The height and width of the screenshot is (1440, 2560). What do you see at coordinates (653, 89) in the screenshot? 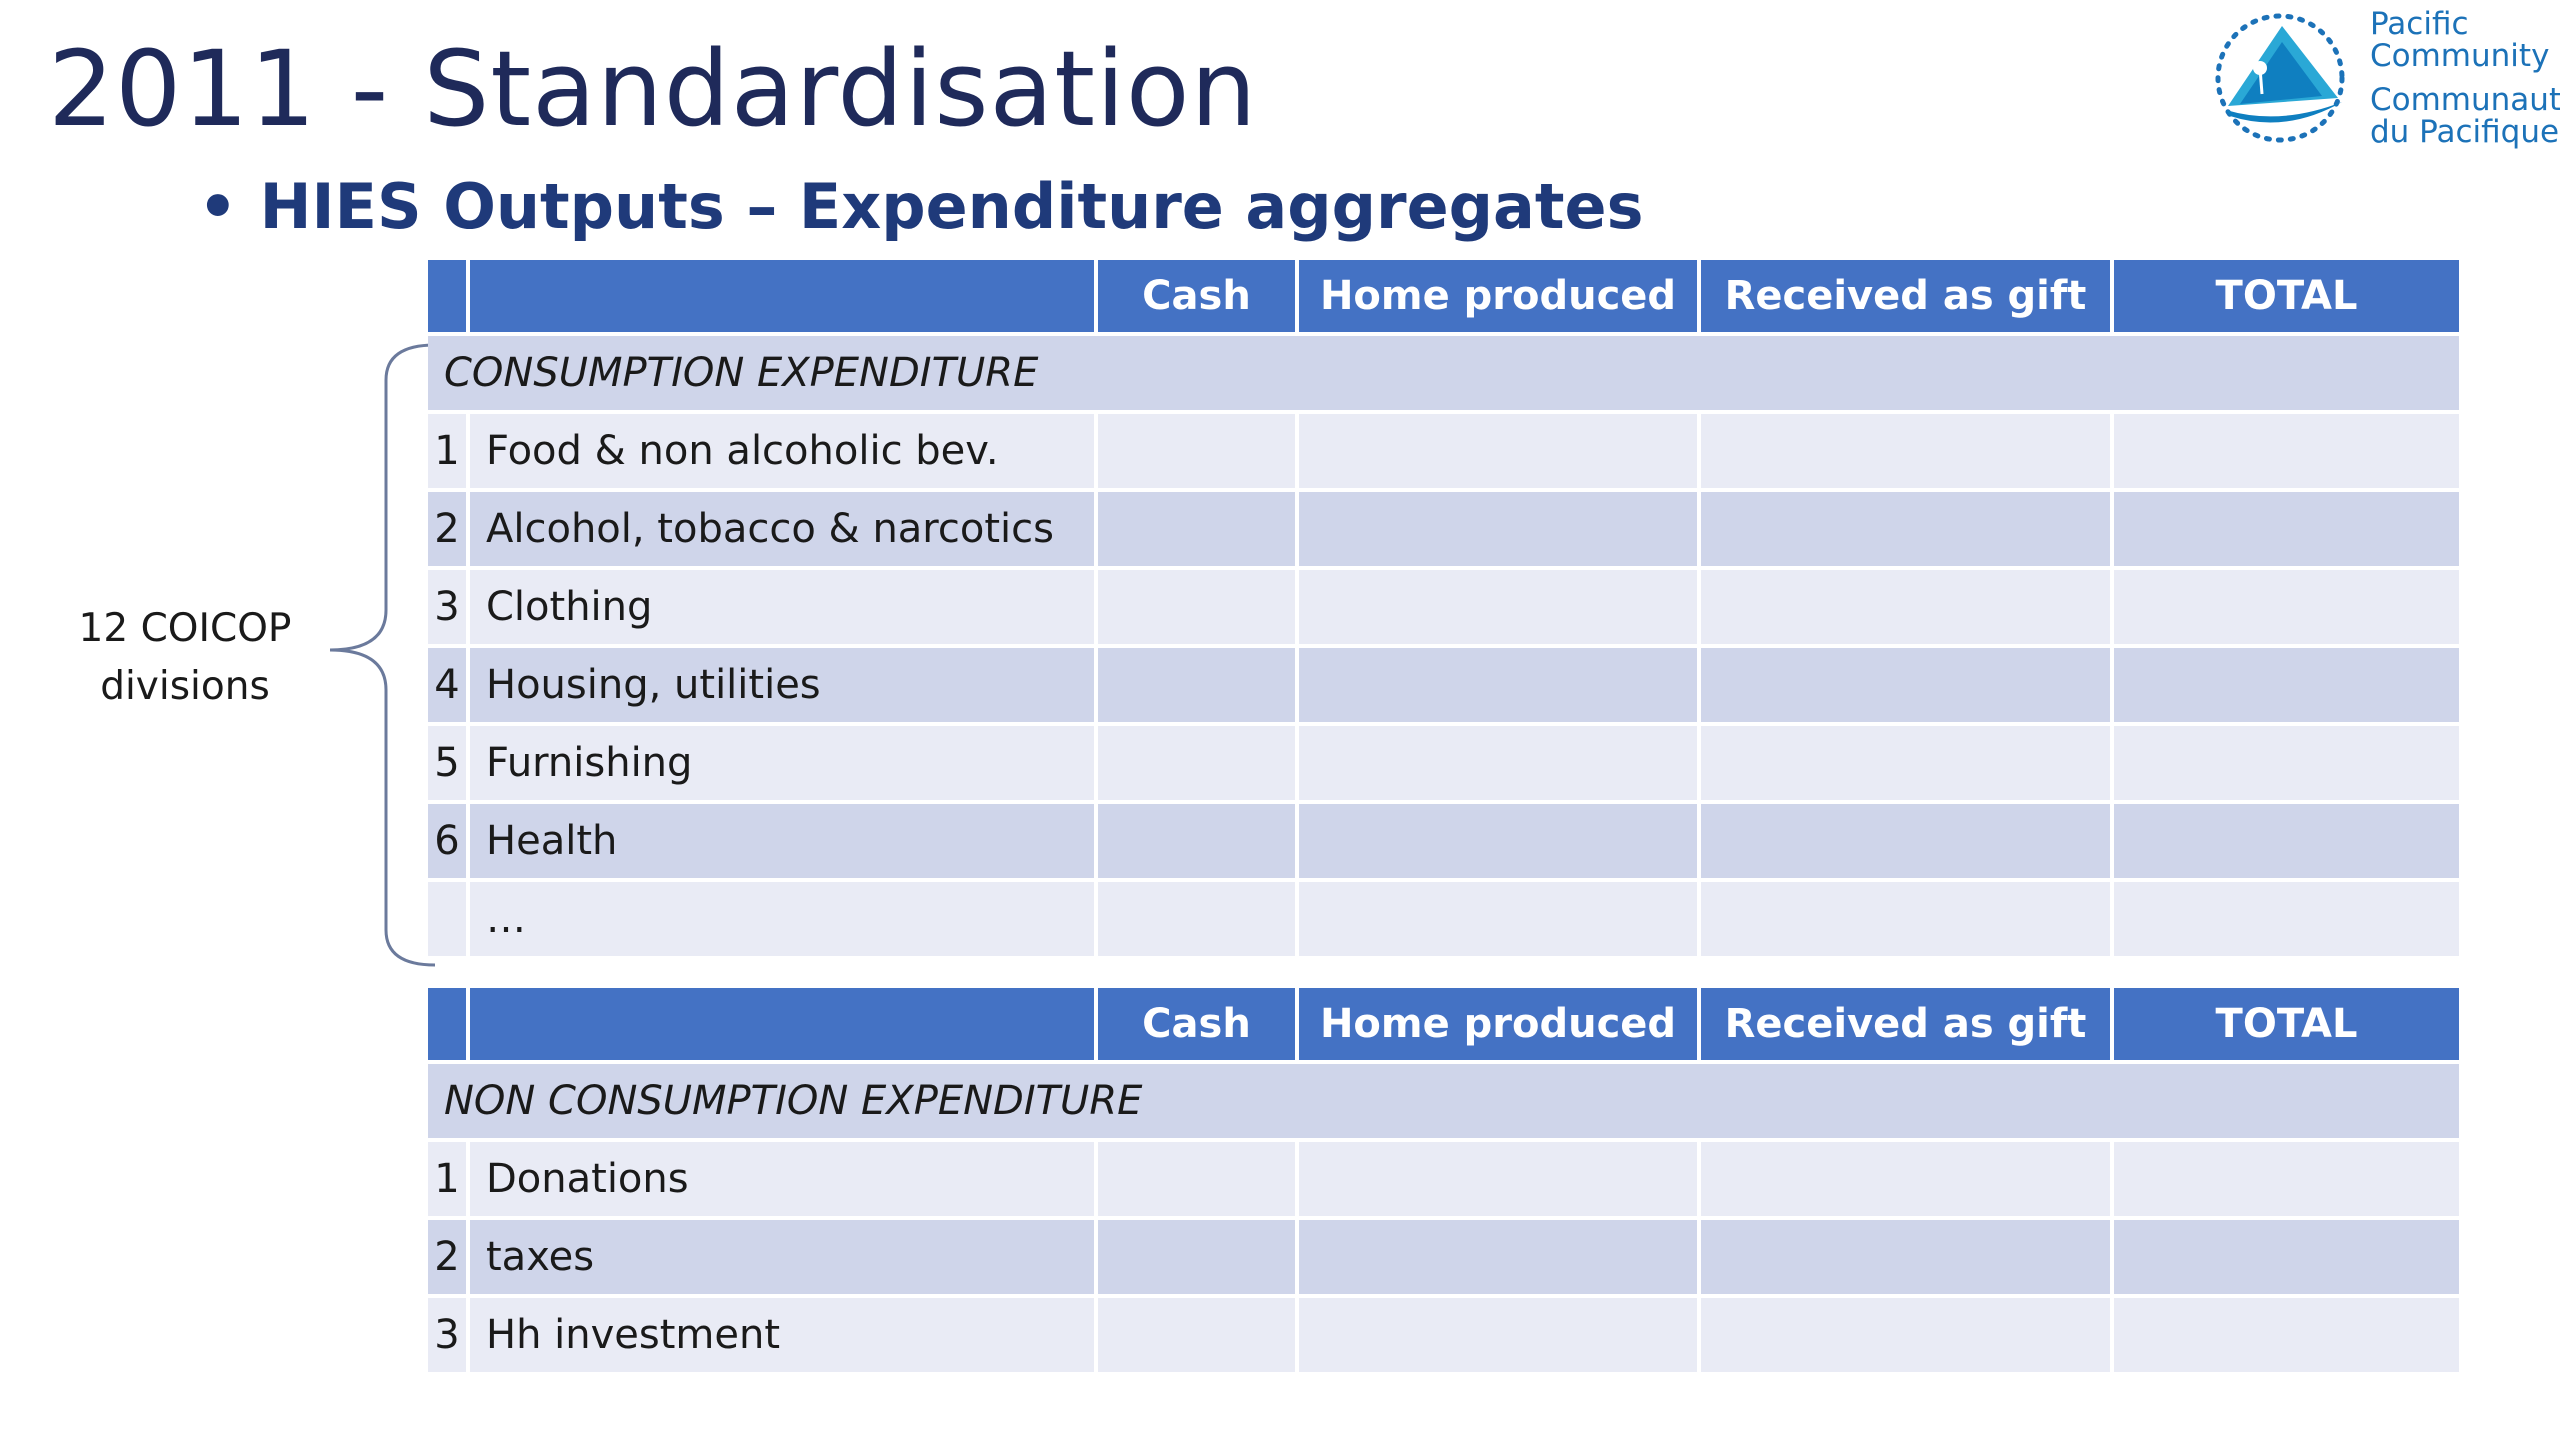
I see `slide-title: 2011 - Standardisation` at bounding box center [653, 89].